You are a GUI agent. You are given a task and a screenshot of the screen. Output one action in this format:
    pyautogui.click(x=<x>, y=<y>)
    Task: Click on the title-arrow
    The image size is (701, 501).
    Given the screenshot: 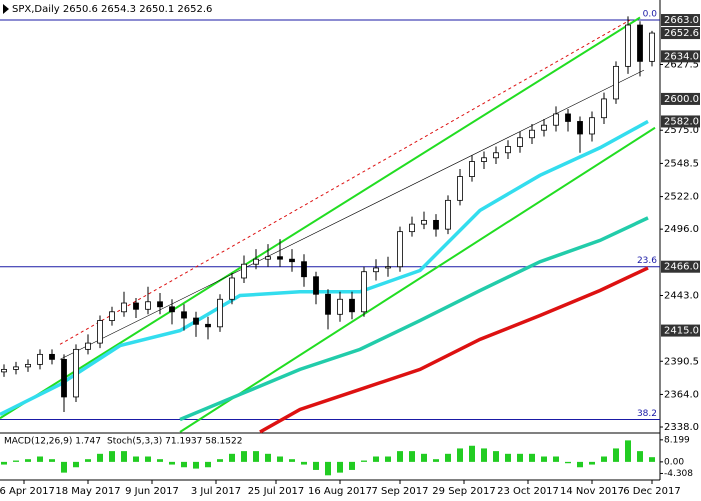 What is the action you would take?
    pyautogui.click(x=6, y=9)
    